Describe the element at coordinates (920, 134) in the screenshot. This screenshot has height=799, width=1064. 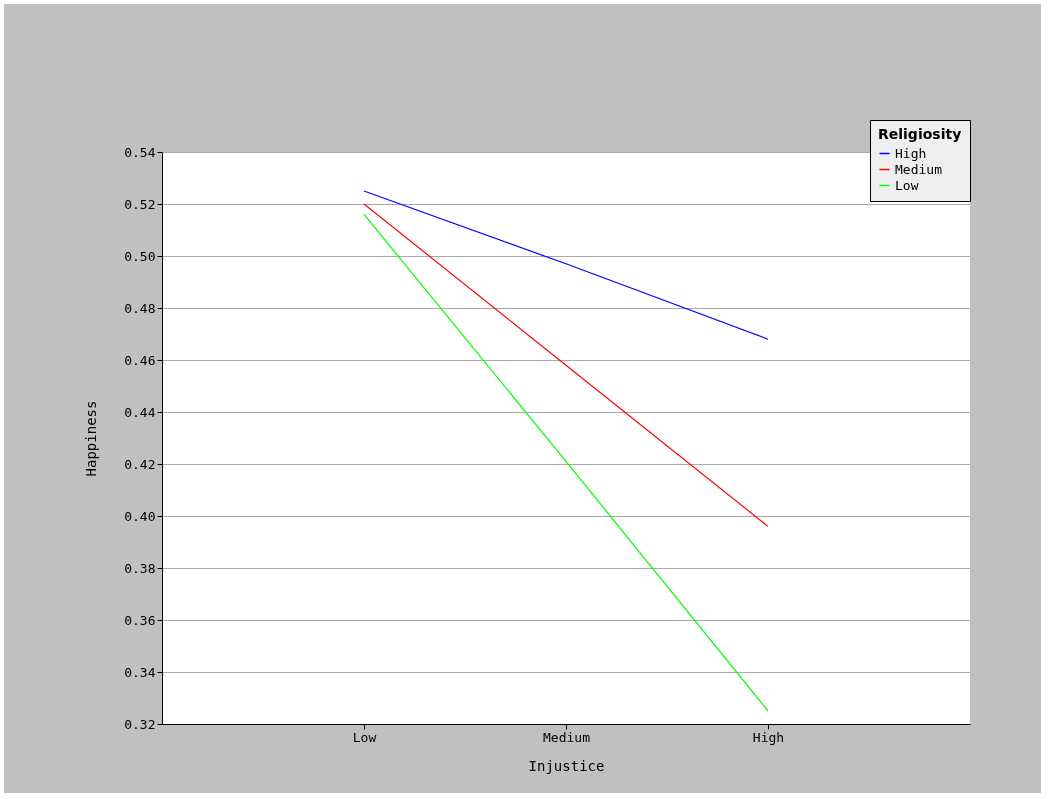
I see `legend-title: Religiosity` at that location.